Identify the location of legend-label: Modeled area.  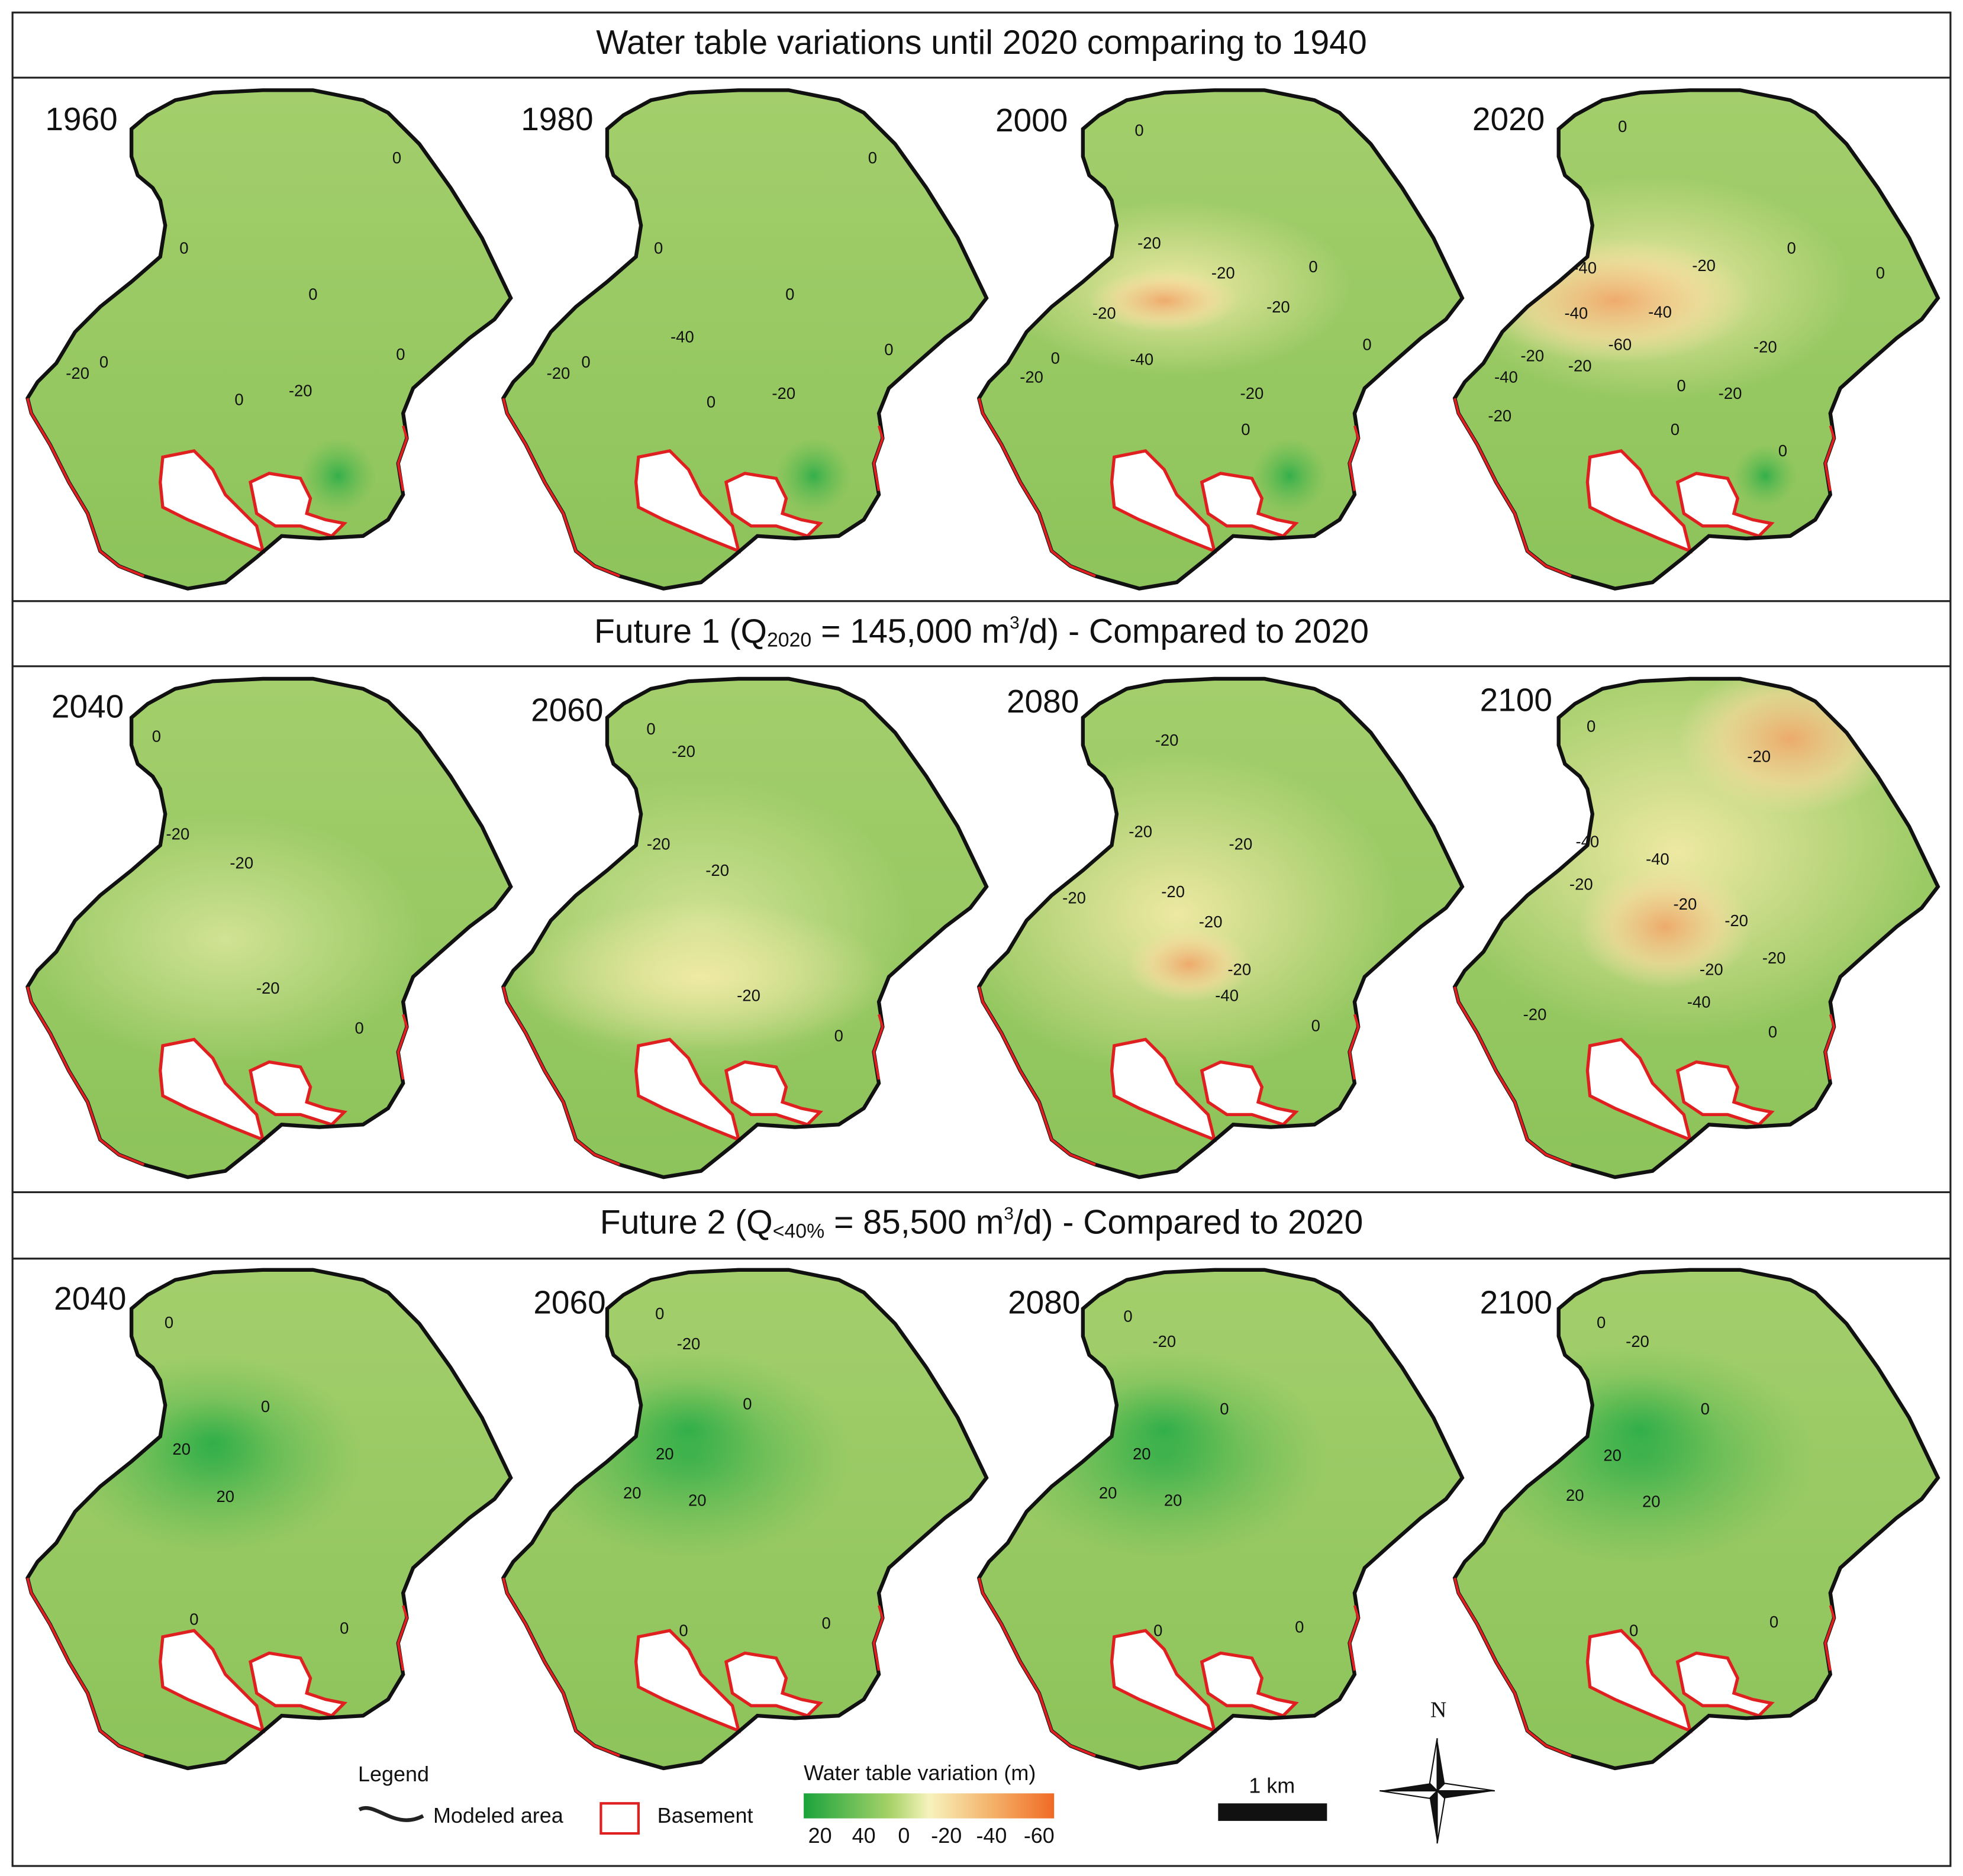
(498, 1815).